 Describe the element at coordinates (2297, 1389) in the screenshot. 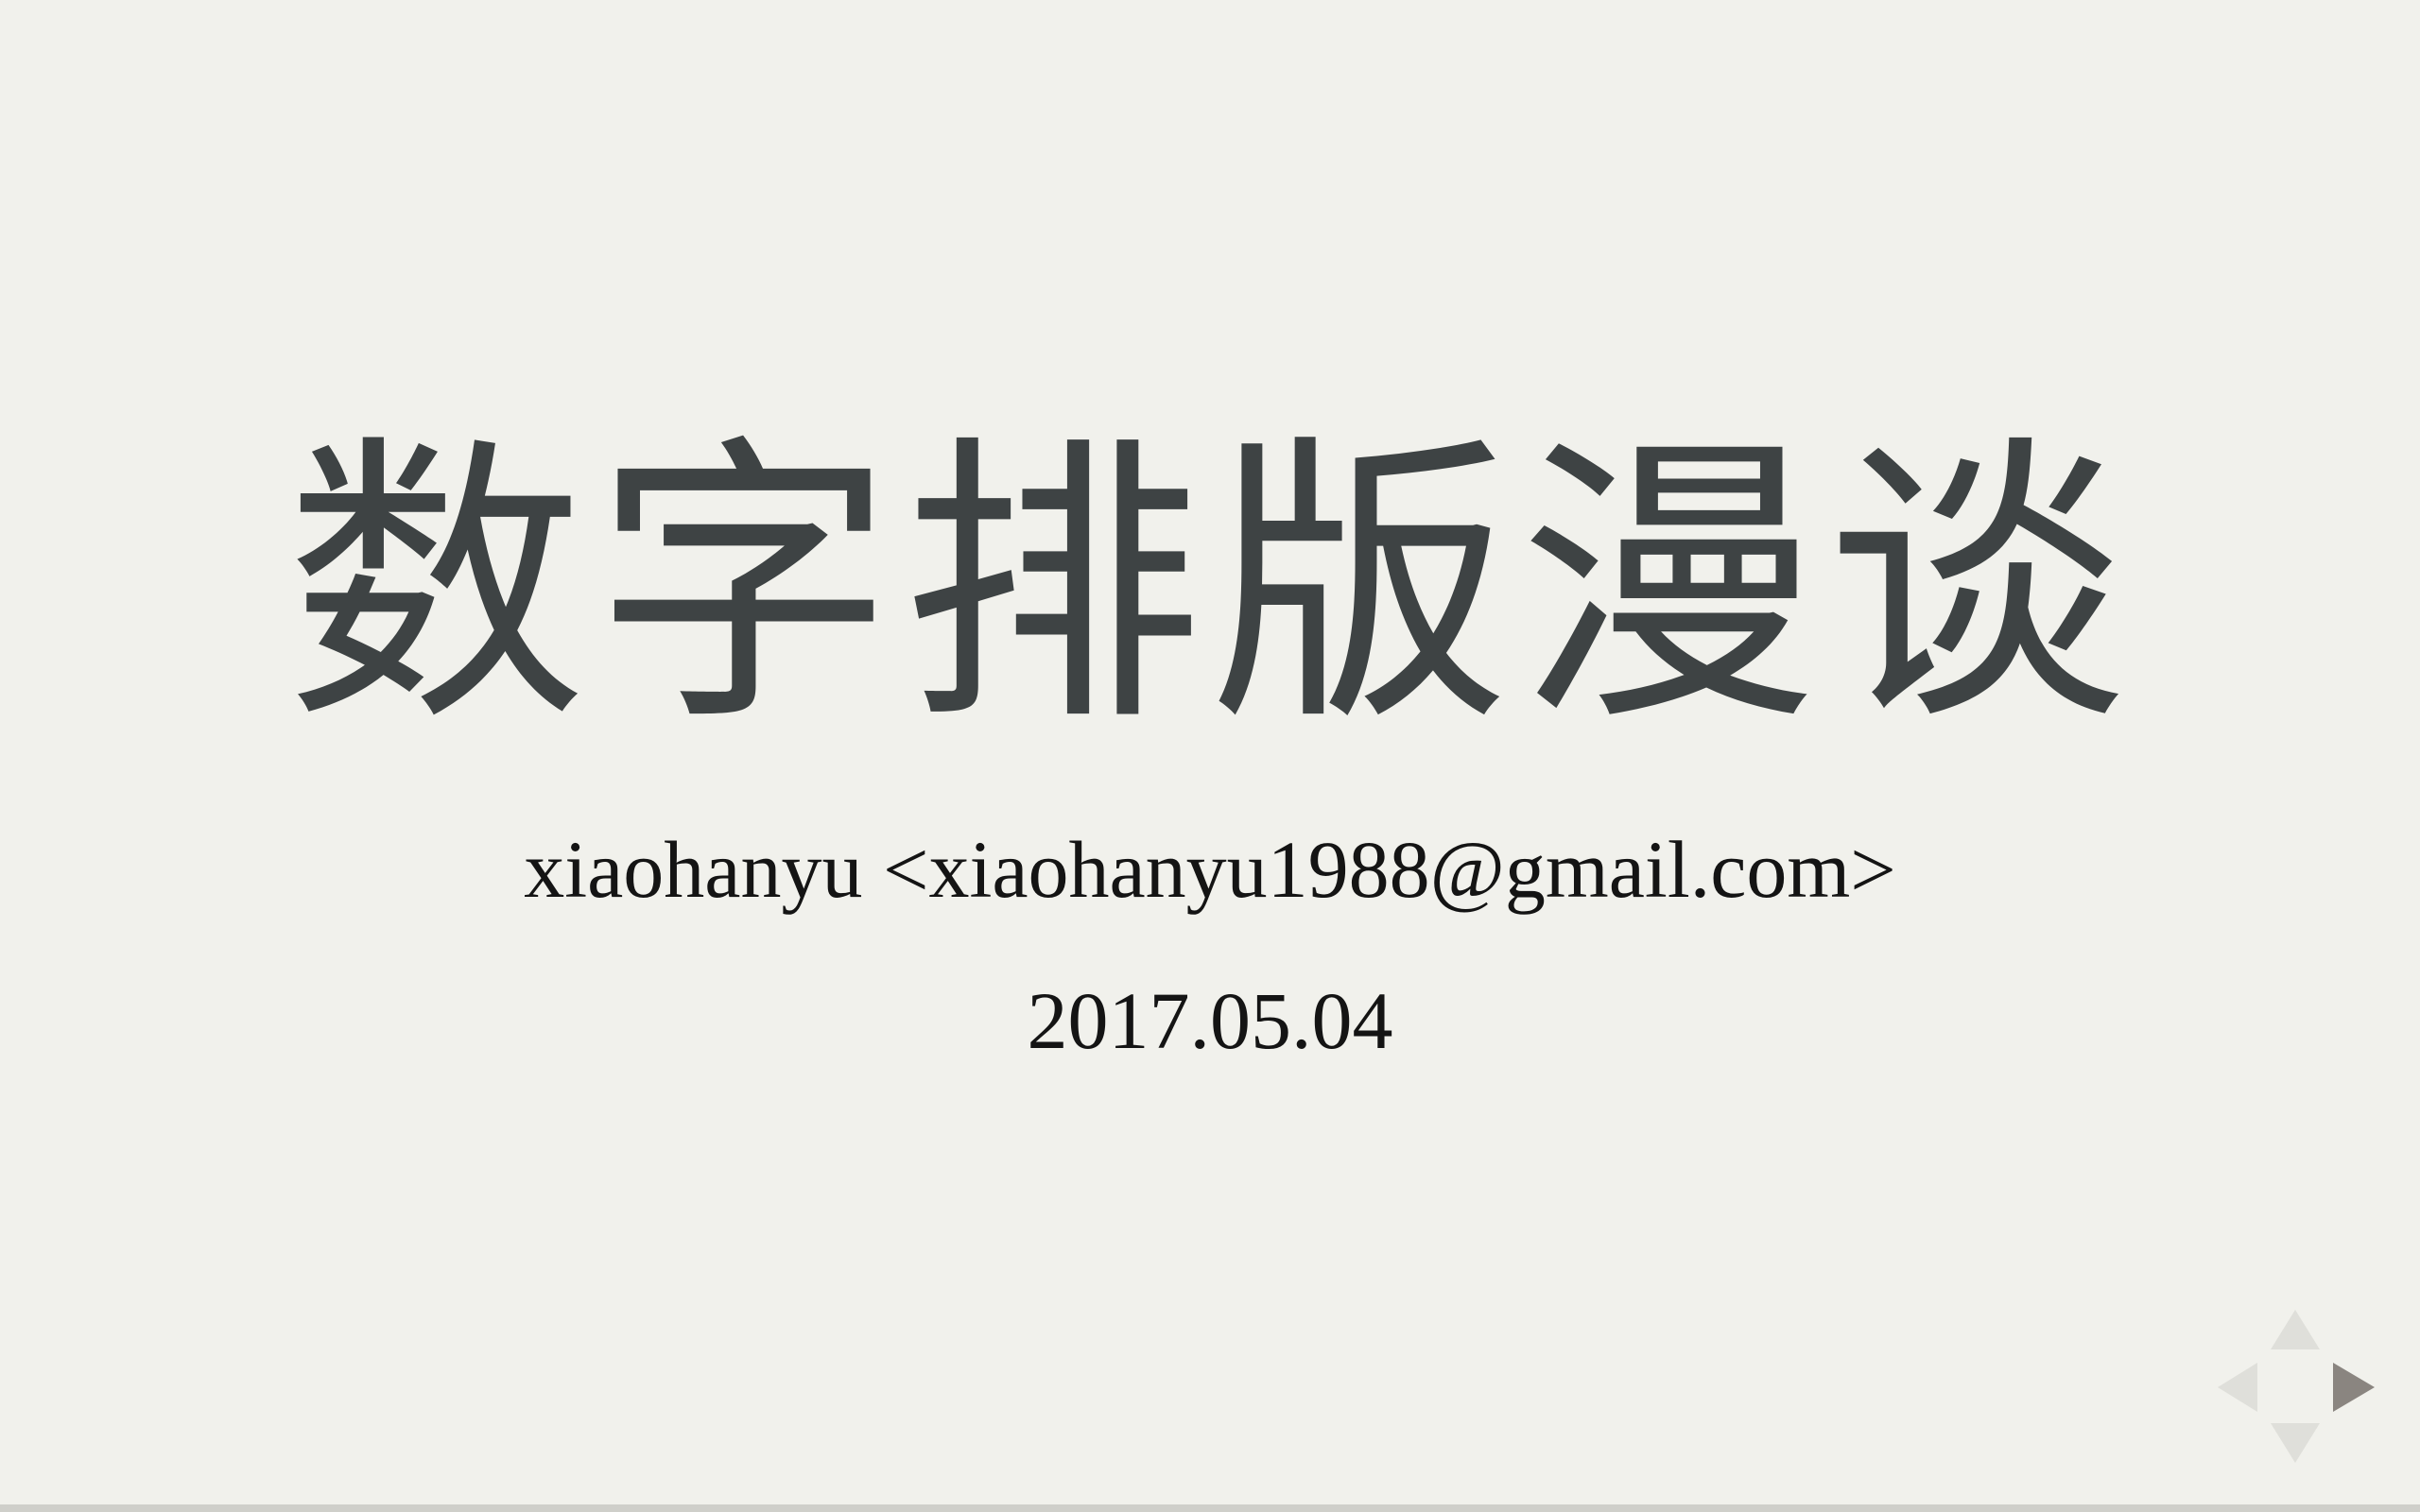

I see `navigation-controls` at that location.